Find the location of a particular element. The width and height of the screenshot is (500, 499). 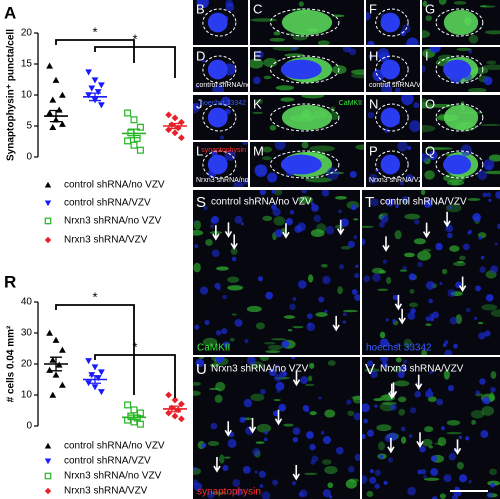

panel-label: M is located at coordinates (258, 150).